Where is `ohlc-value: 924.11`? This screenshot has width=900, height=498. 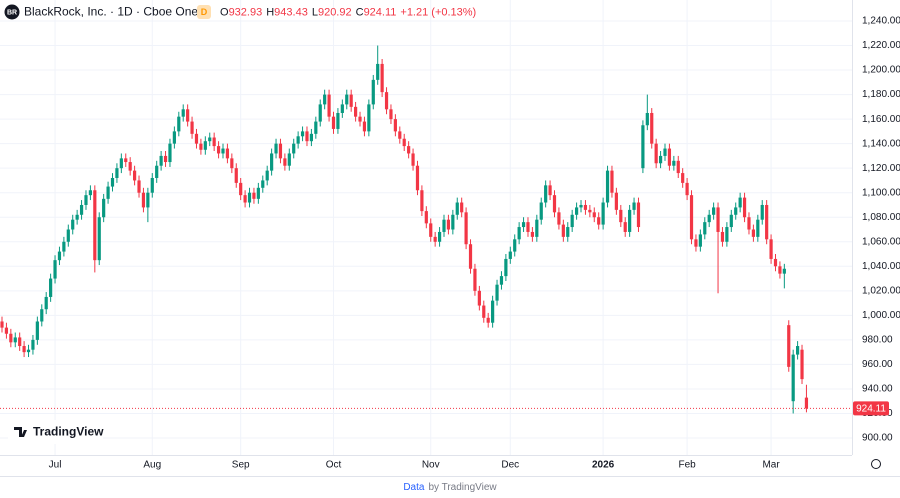 ohlc-value: 924.11 is located at coordinates (380, 12).